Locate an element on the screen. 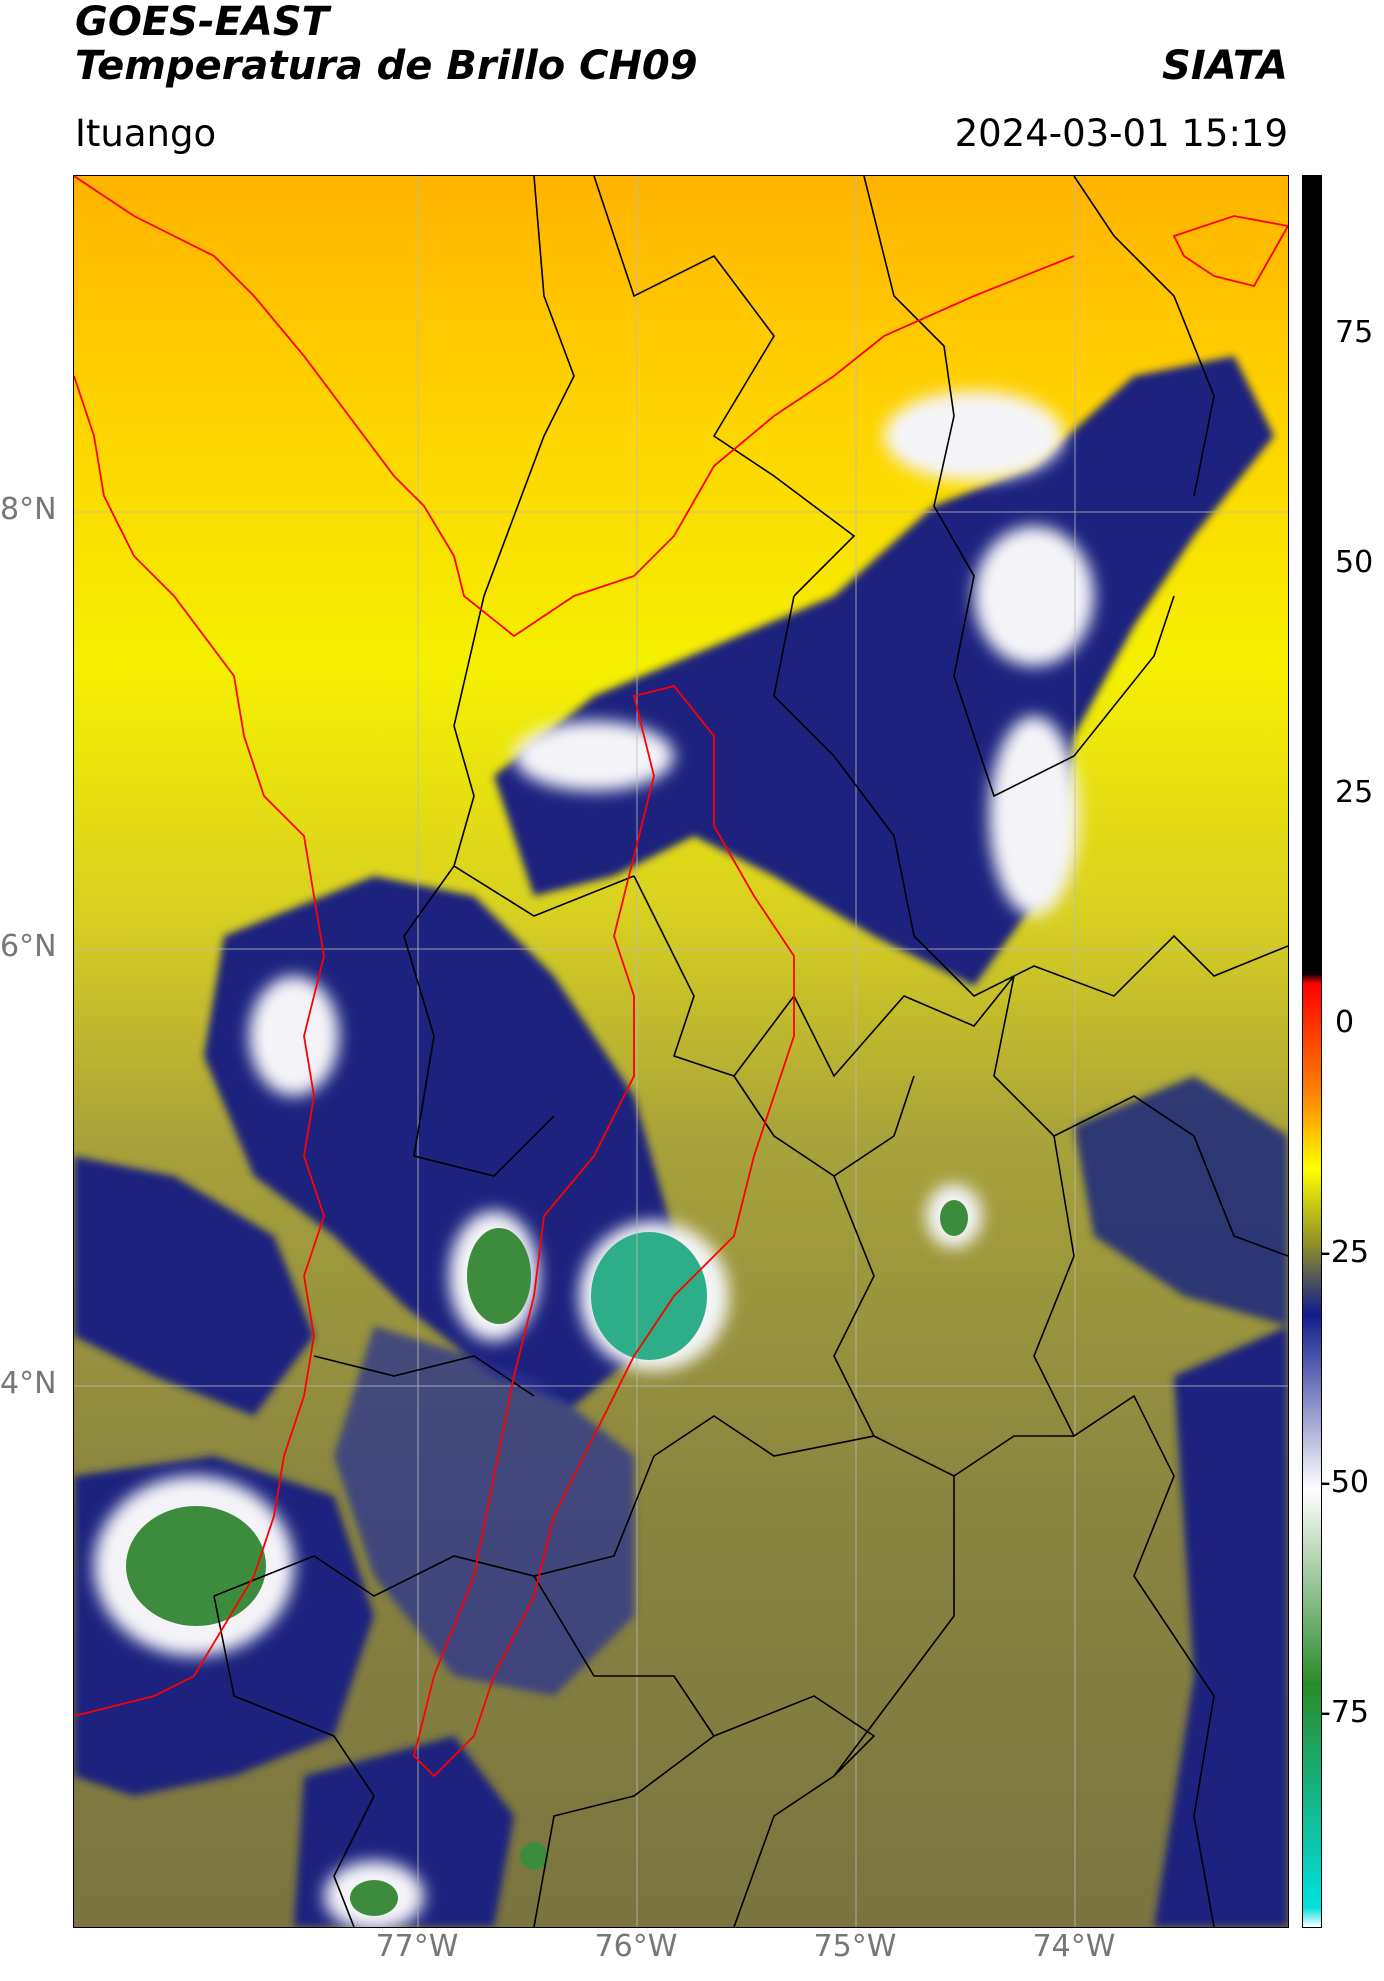 This screenshot has height=1981, width=1384. colorbar-gradient is located at coordinates (1312, 1051).